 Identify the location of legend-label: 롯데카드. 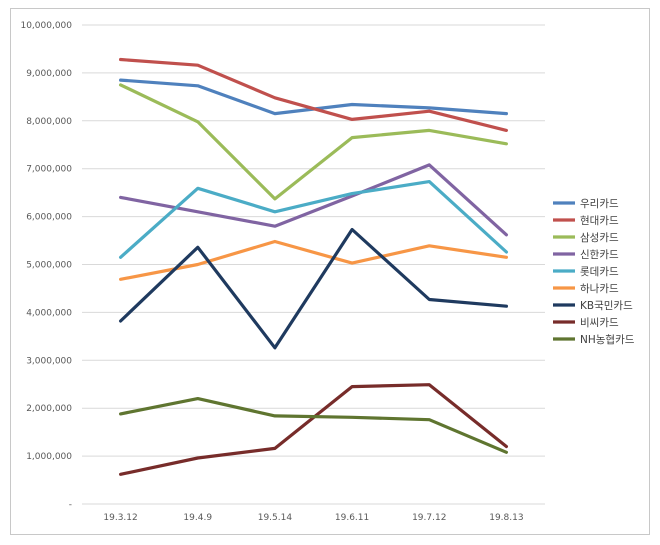
(599, 272).